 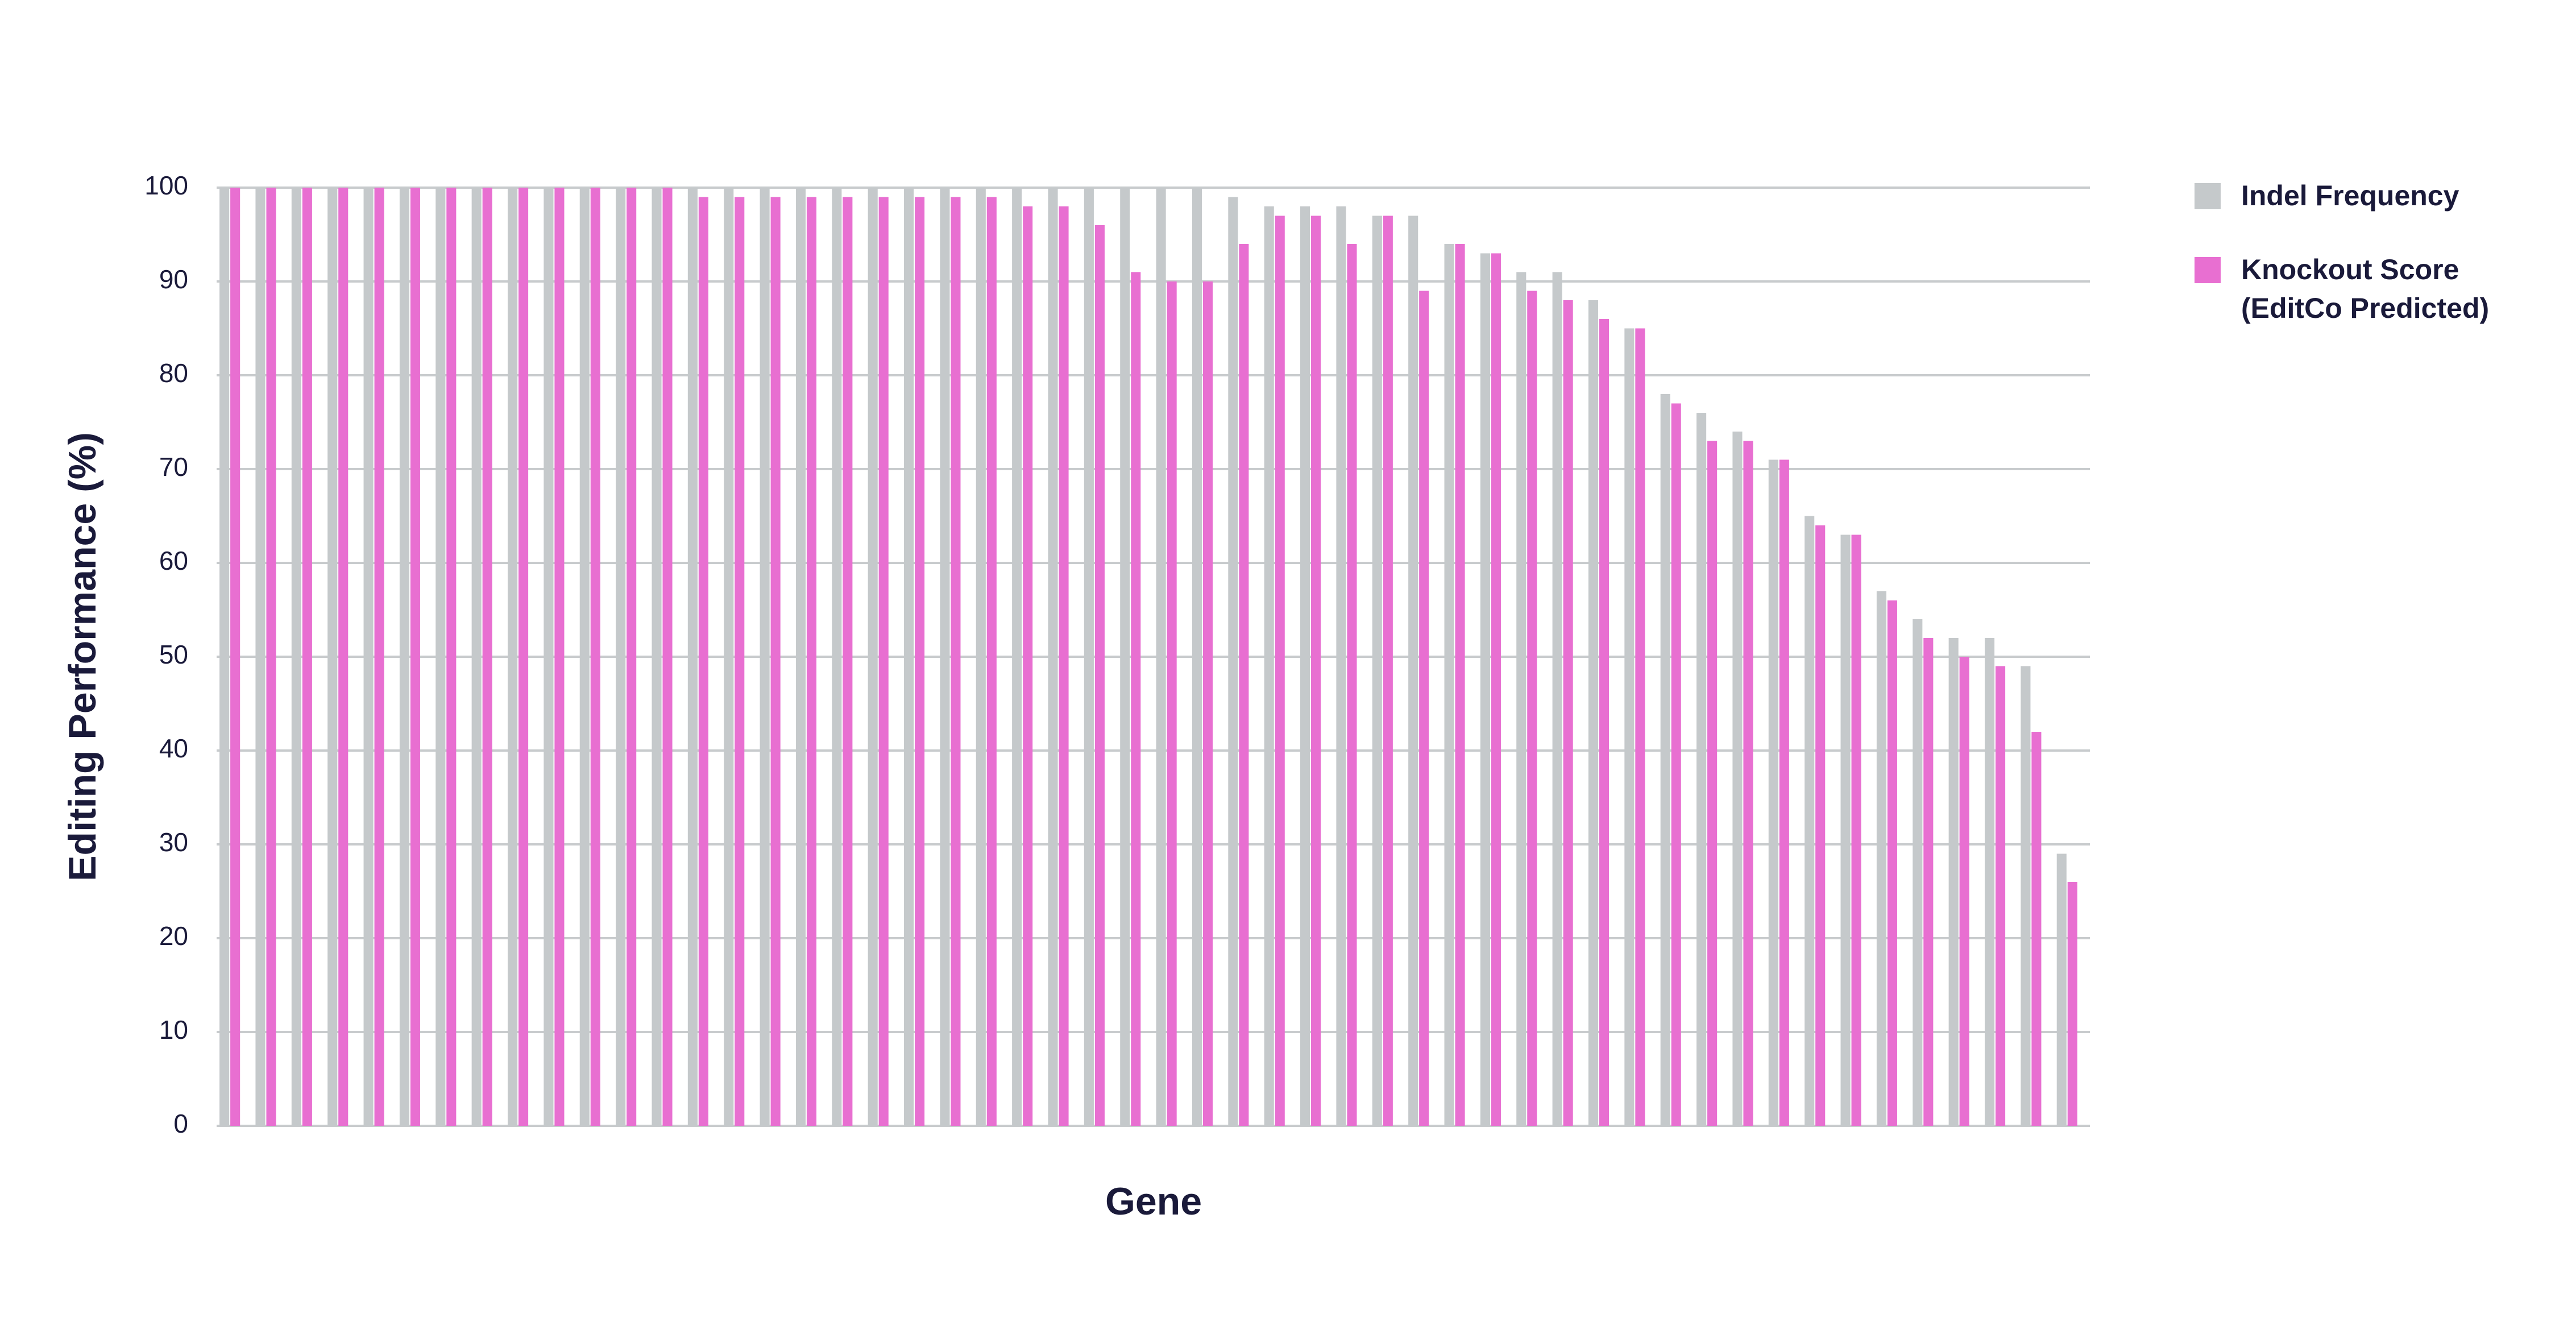 I want to click on y-tick-label: 70, so click(x=173, y=467).